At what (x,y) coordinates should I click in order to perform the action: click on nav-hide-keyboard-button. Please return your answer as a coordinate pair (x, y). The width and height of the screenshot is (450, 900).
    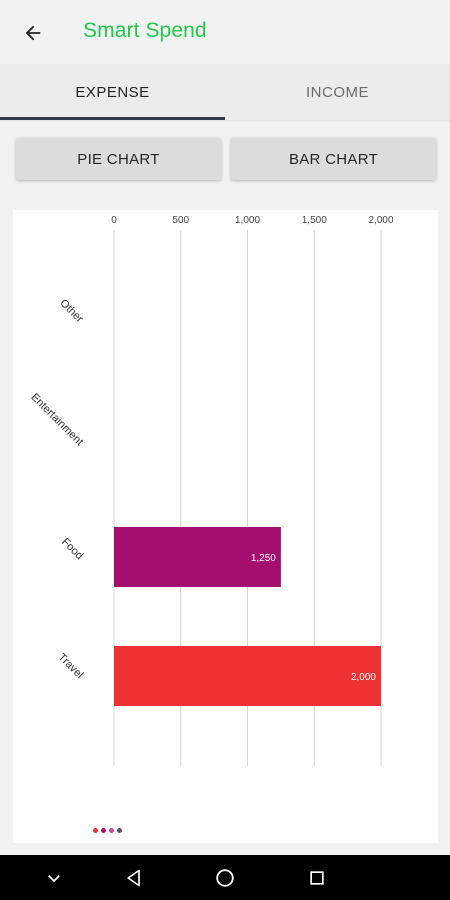
    Looking at the image, I should click on (54, 878).